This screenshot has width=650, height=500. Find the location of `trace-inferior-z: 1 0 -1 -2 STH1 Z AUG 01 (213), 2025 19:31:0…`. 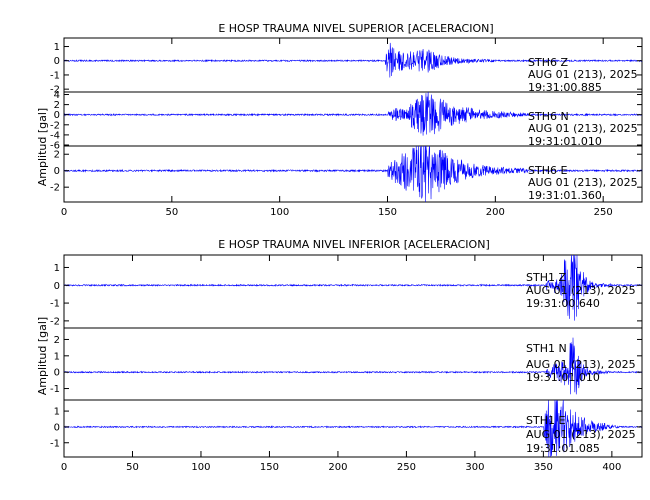

trace-inferior-z: 1 0 -1 -2 STH1 Z AUG 01 (213), 2025 19:31:0… is located at coordinates (346, 291).